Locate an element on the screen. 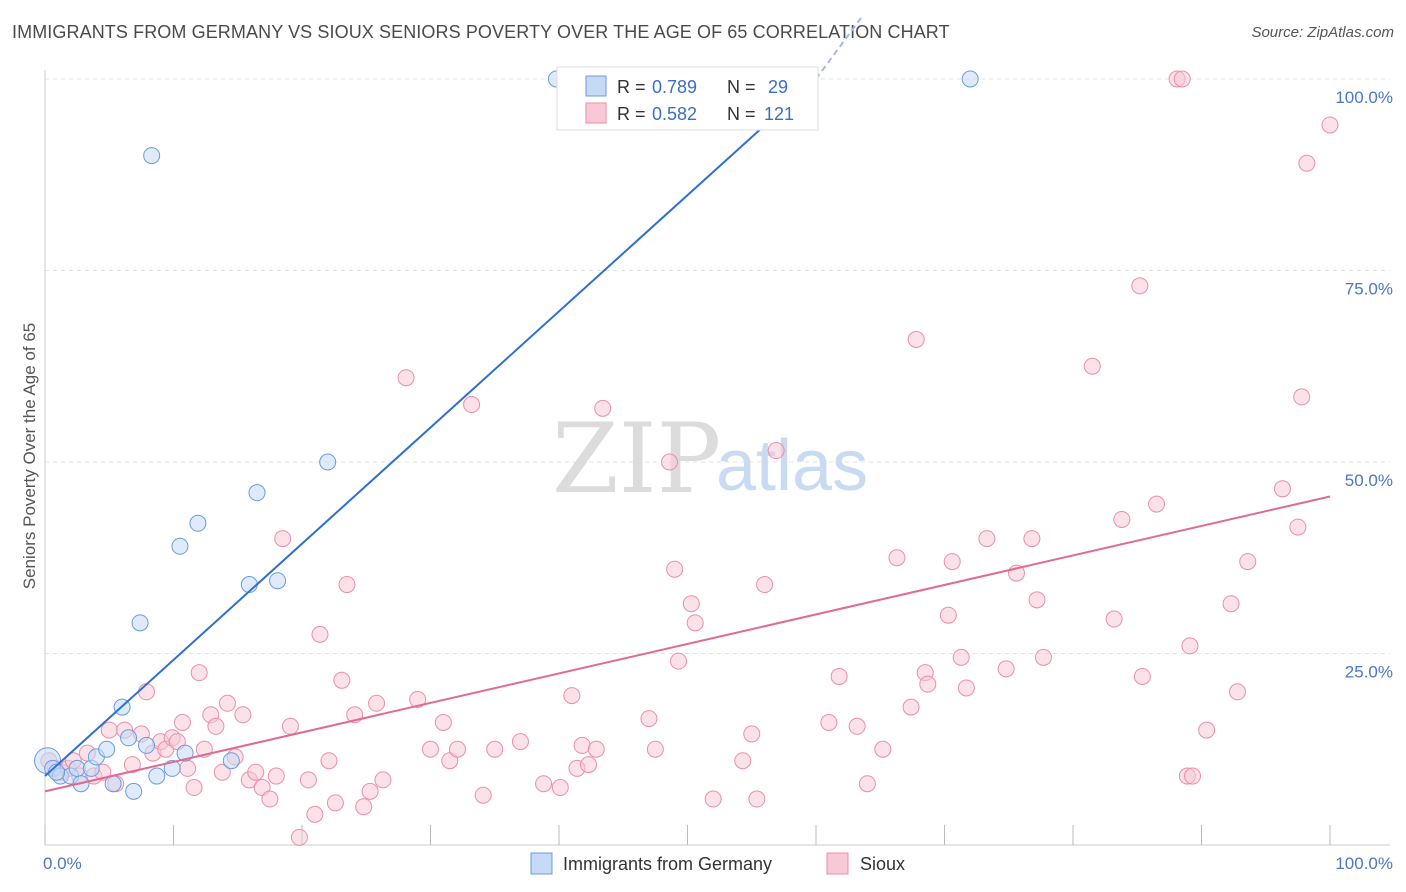 The image size is (1406, 892). watermark-zip: ZIP is located at coordinates (636, 459).